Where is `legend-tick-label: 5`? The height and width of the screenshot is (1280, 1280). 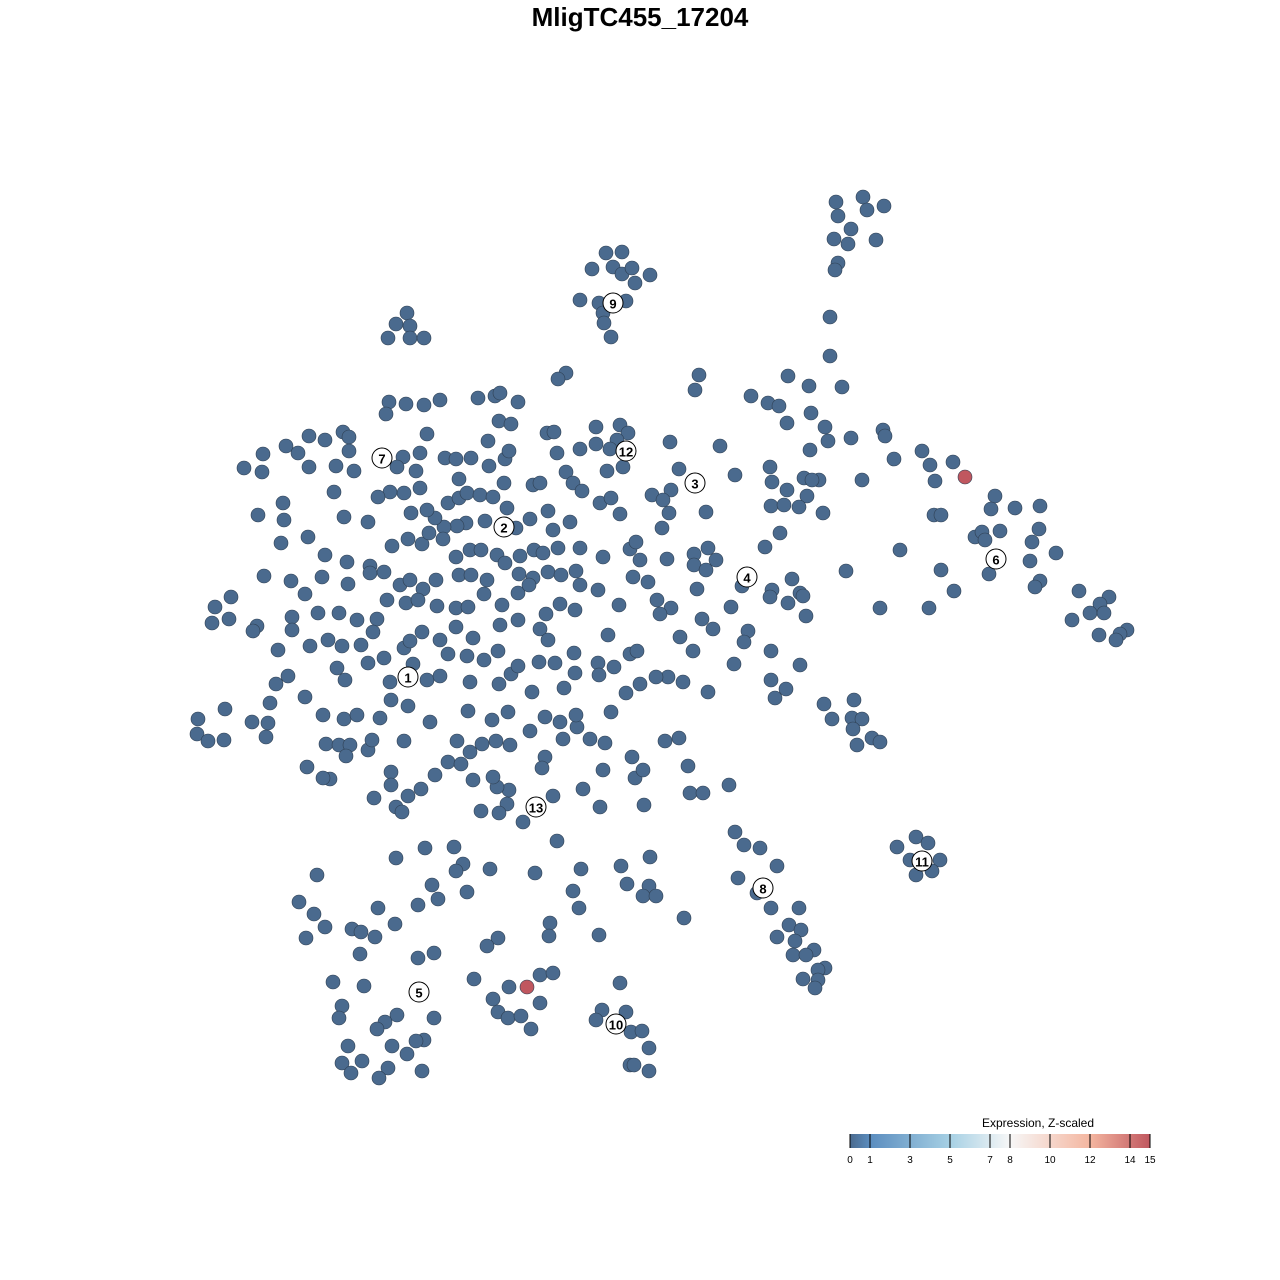
legend-tick-label: 5 is located at coordinates (950, 1160).